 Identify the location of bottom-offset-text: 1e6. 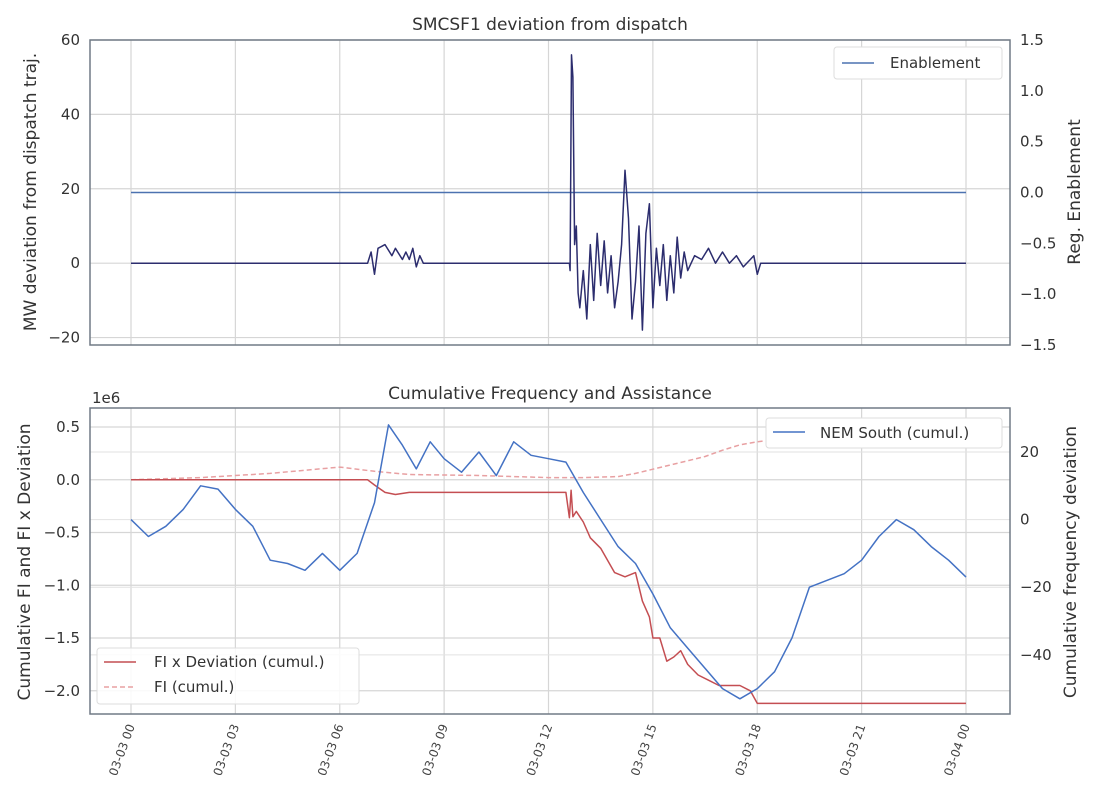
(106, 398).